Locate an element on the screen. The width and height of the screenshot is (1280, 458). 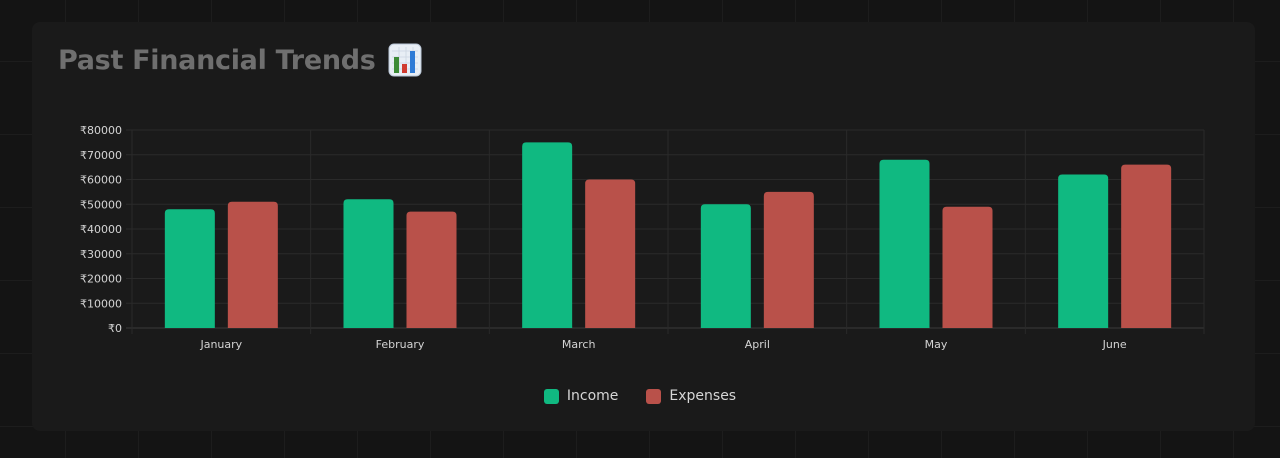
x-tick-label: January is located at coordinates (220, 344).